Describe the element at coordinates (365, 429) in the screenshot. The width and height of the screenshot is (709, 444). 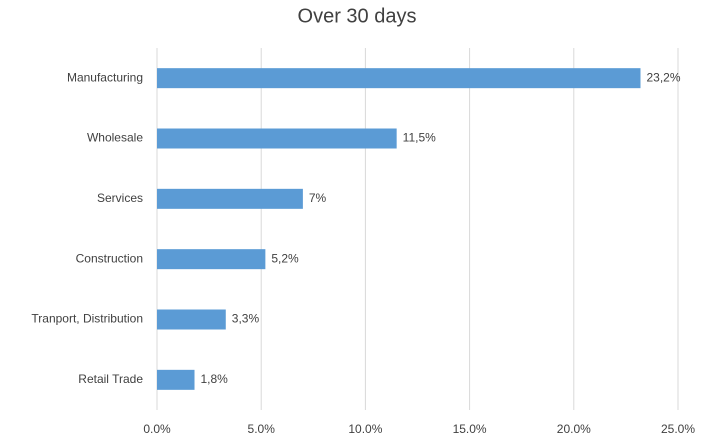
I see `x-tick-label: 10.0%` at that location.